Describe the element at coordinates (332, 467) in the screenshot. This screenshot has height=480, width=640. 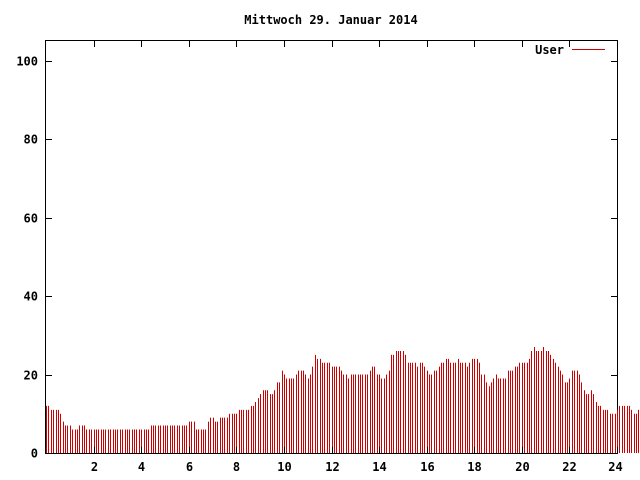
I see `x-tick-label: 12` at that location.